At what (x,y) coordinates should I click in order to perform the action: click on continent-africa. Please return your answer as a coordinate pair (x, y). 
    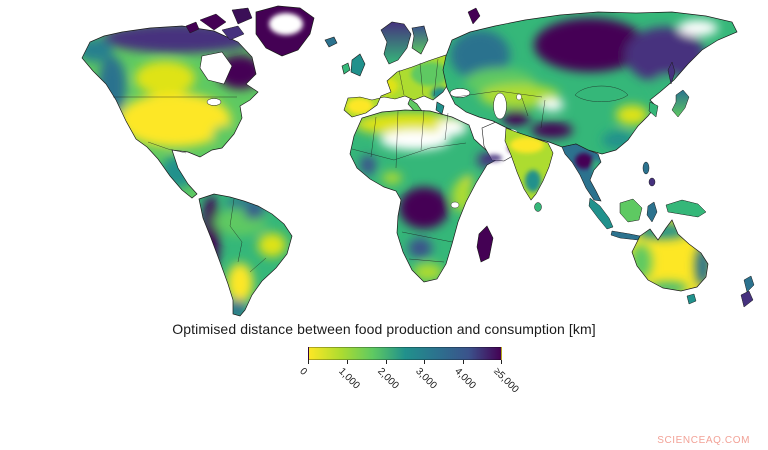
    Looking at the image, I should click on (424, 196).